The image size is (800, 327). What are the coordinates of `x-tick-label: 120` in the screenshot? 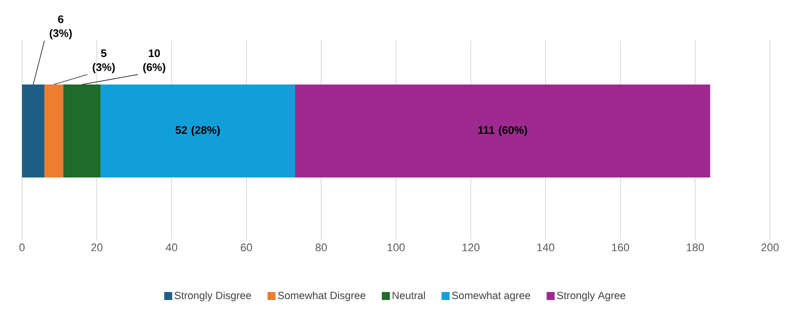 It's located at (471, 248).